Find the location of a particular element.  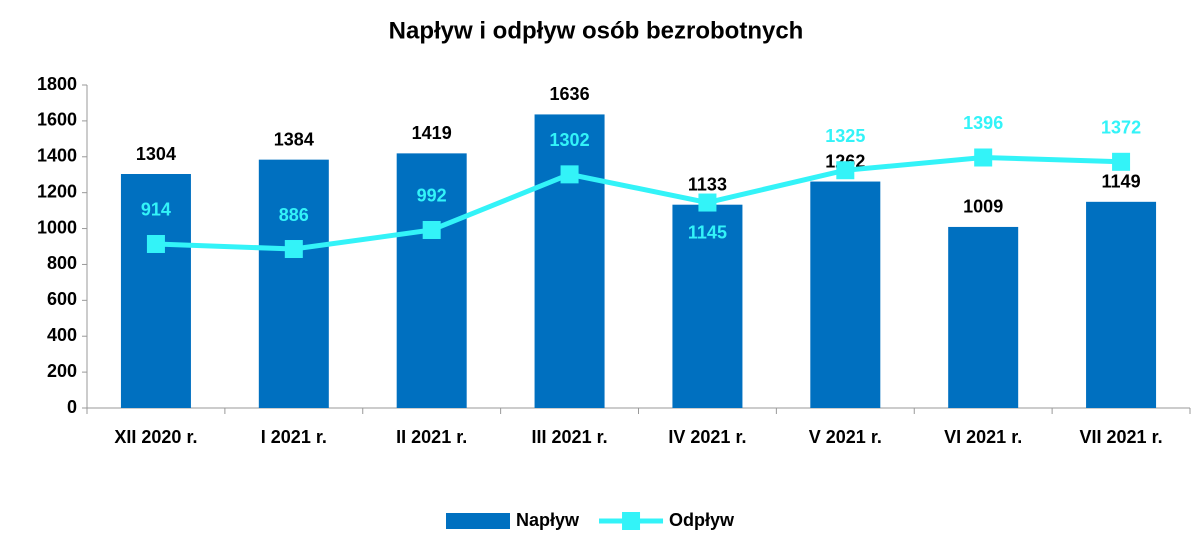

x-tick-label: VII 2021 r. is located at coordinates (1121, 437).